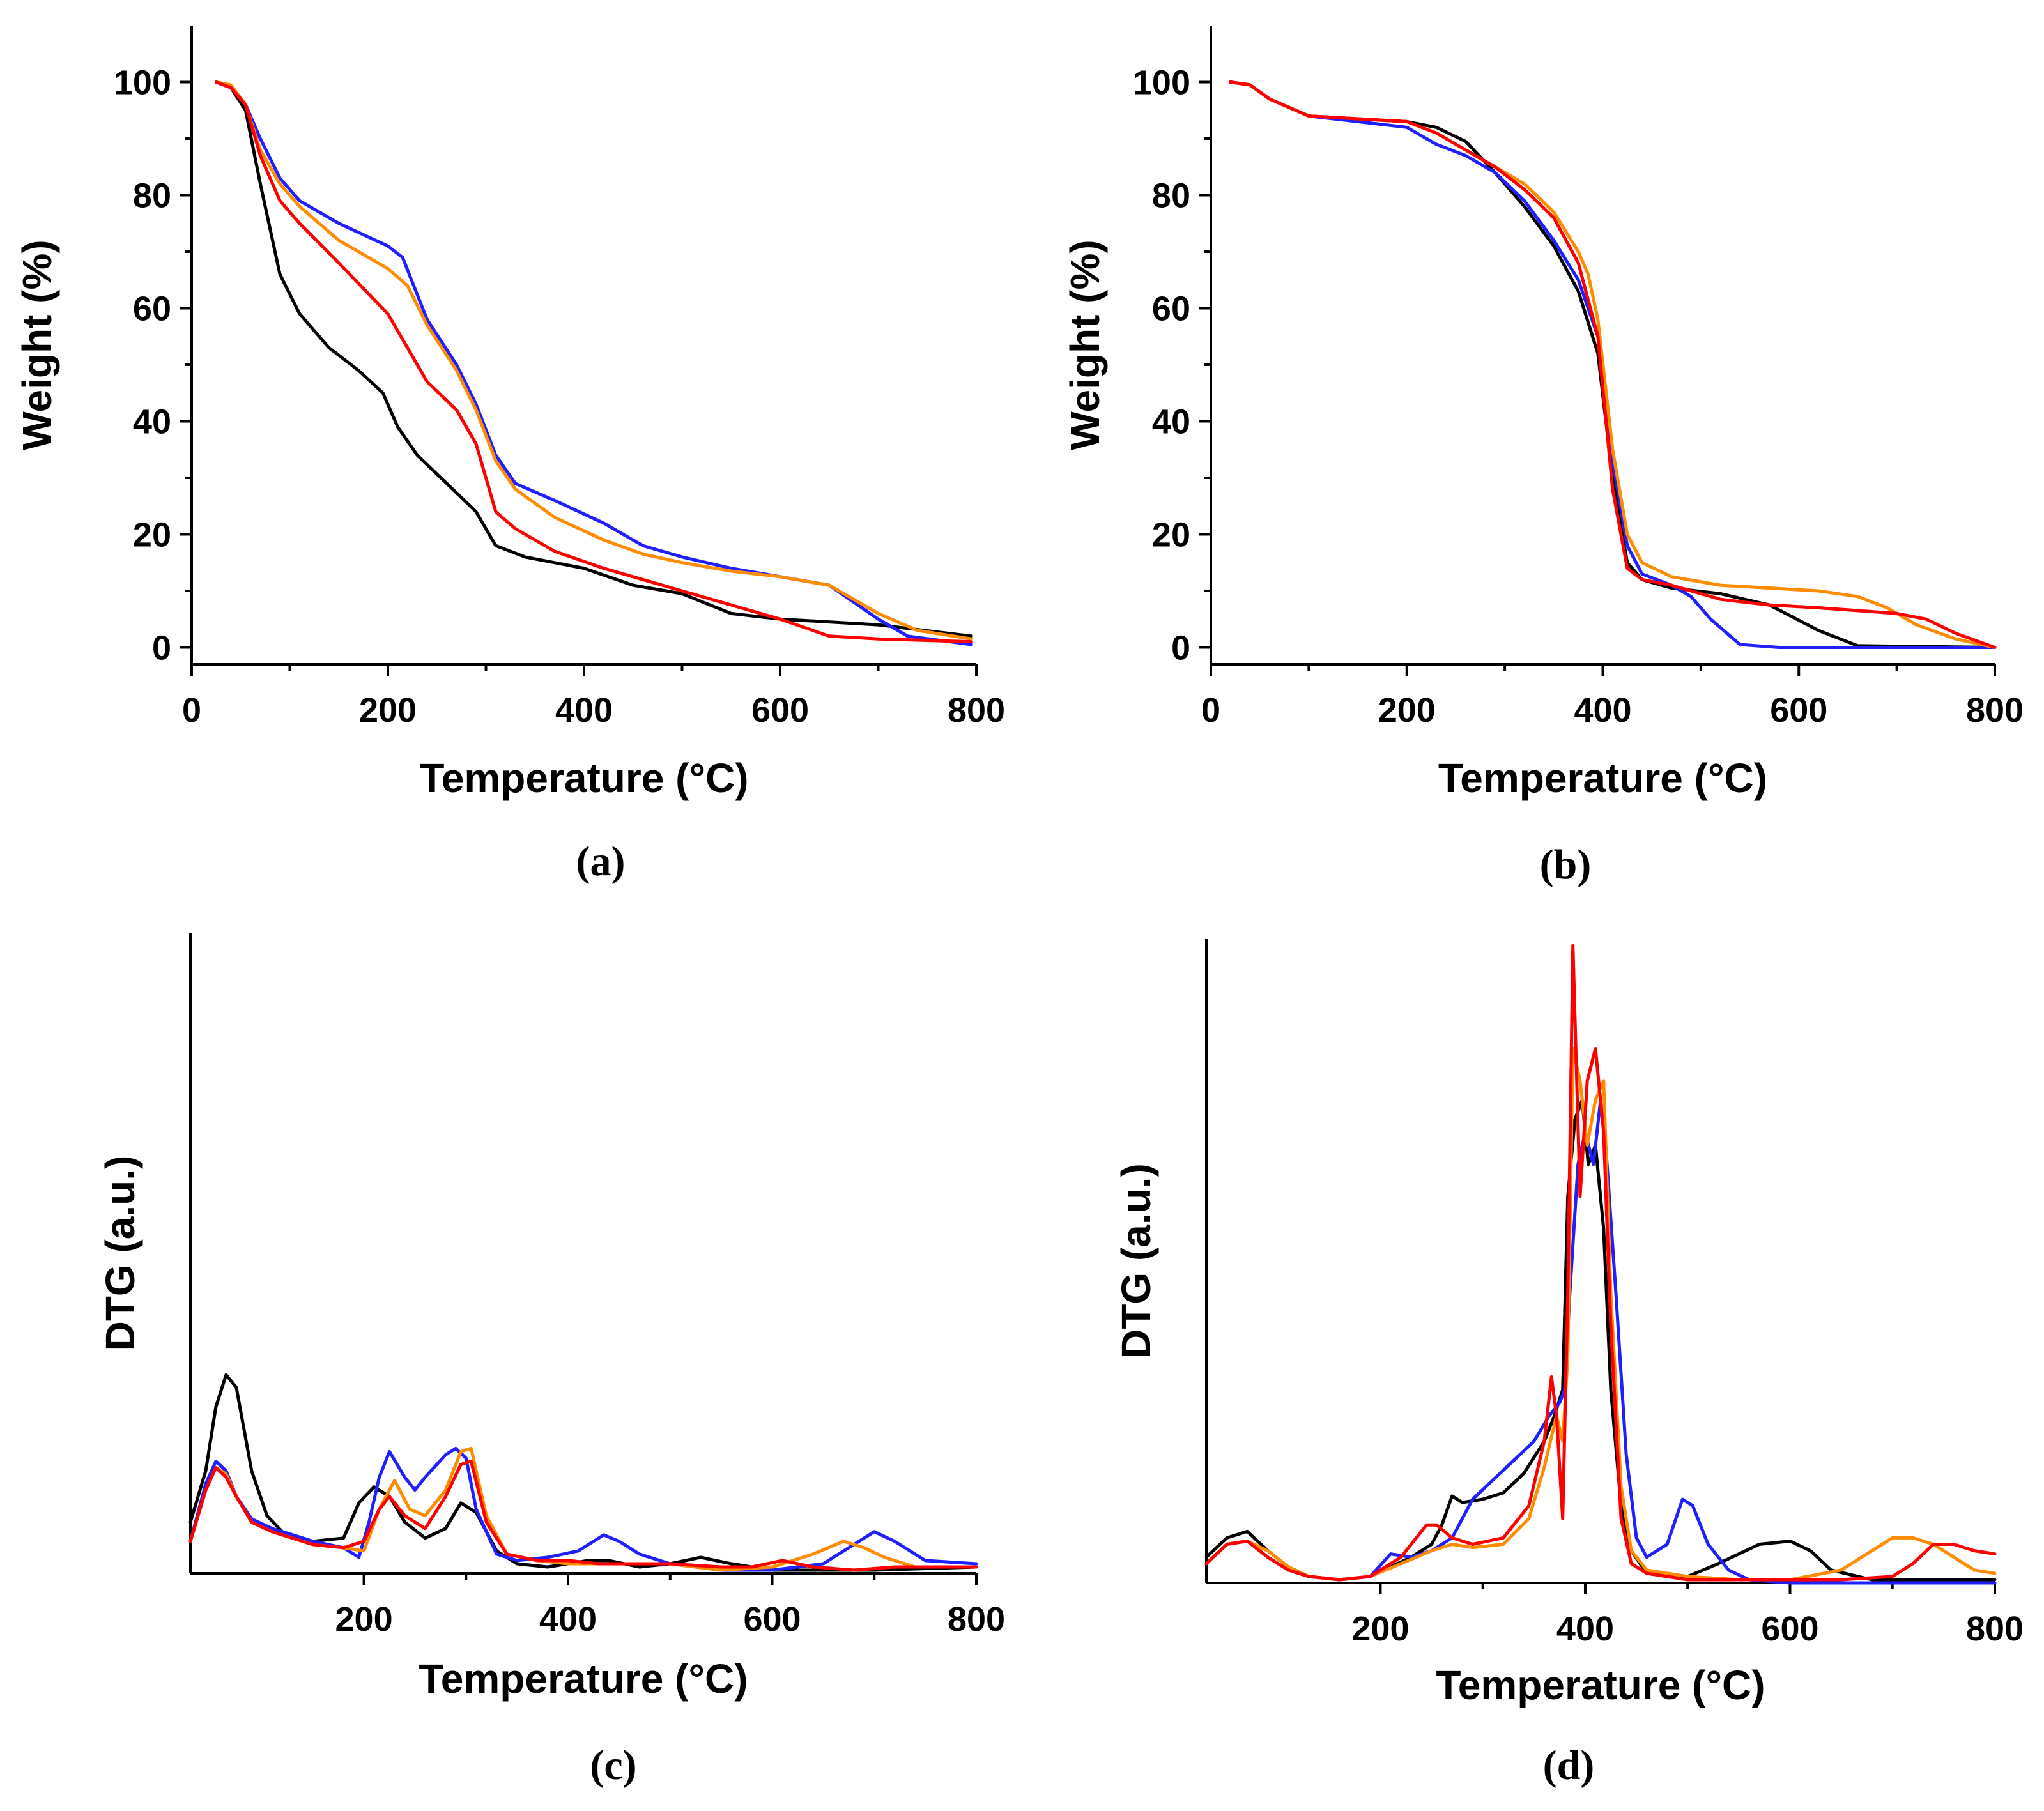 Image resolution: width=2044 pixels, height=1811 pixels. What do you see at coordinates (1569, 1765) in the screenshot?
I see `panel-label: (d)` at bounding box center [1569, 1765].